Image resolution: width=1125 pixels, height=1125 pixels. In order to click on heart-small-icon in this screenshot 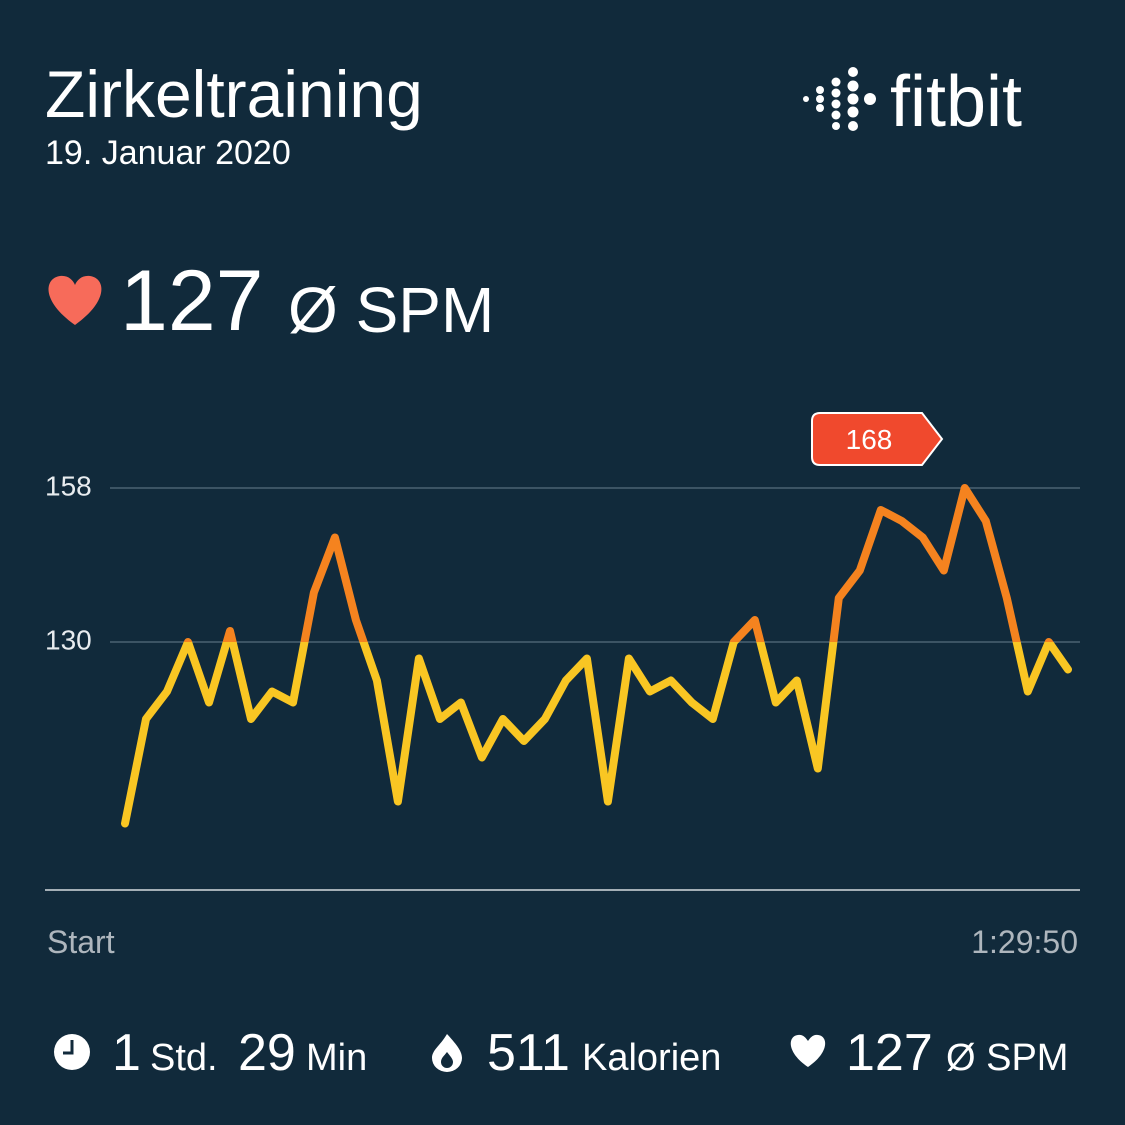, I will do `click(808, 1050)`.